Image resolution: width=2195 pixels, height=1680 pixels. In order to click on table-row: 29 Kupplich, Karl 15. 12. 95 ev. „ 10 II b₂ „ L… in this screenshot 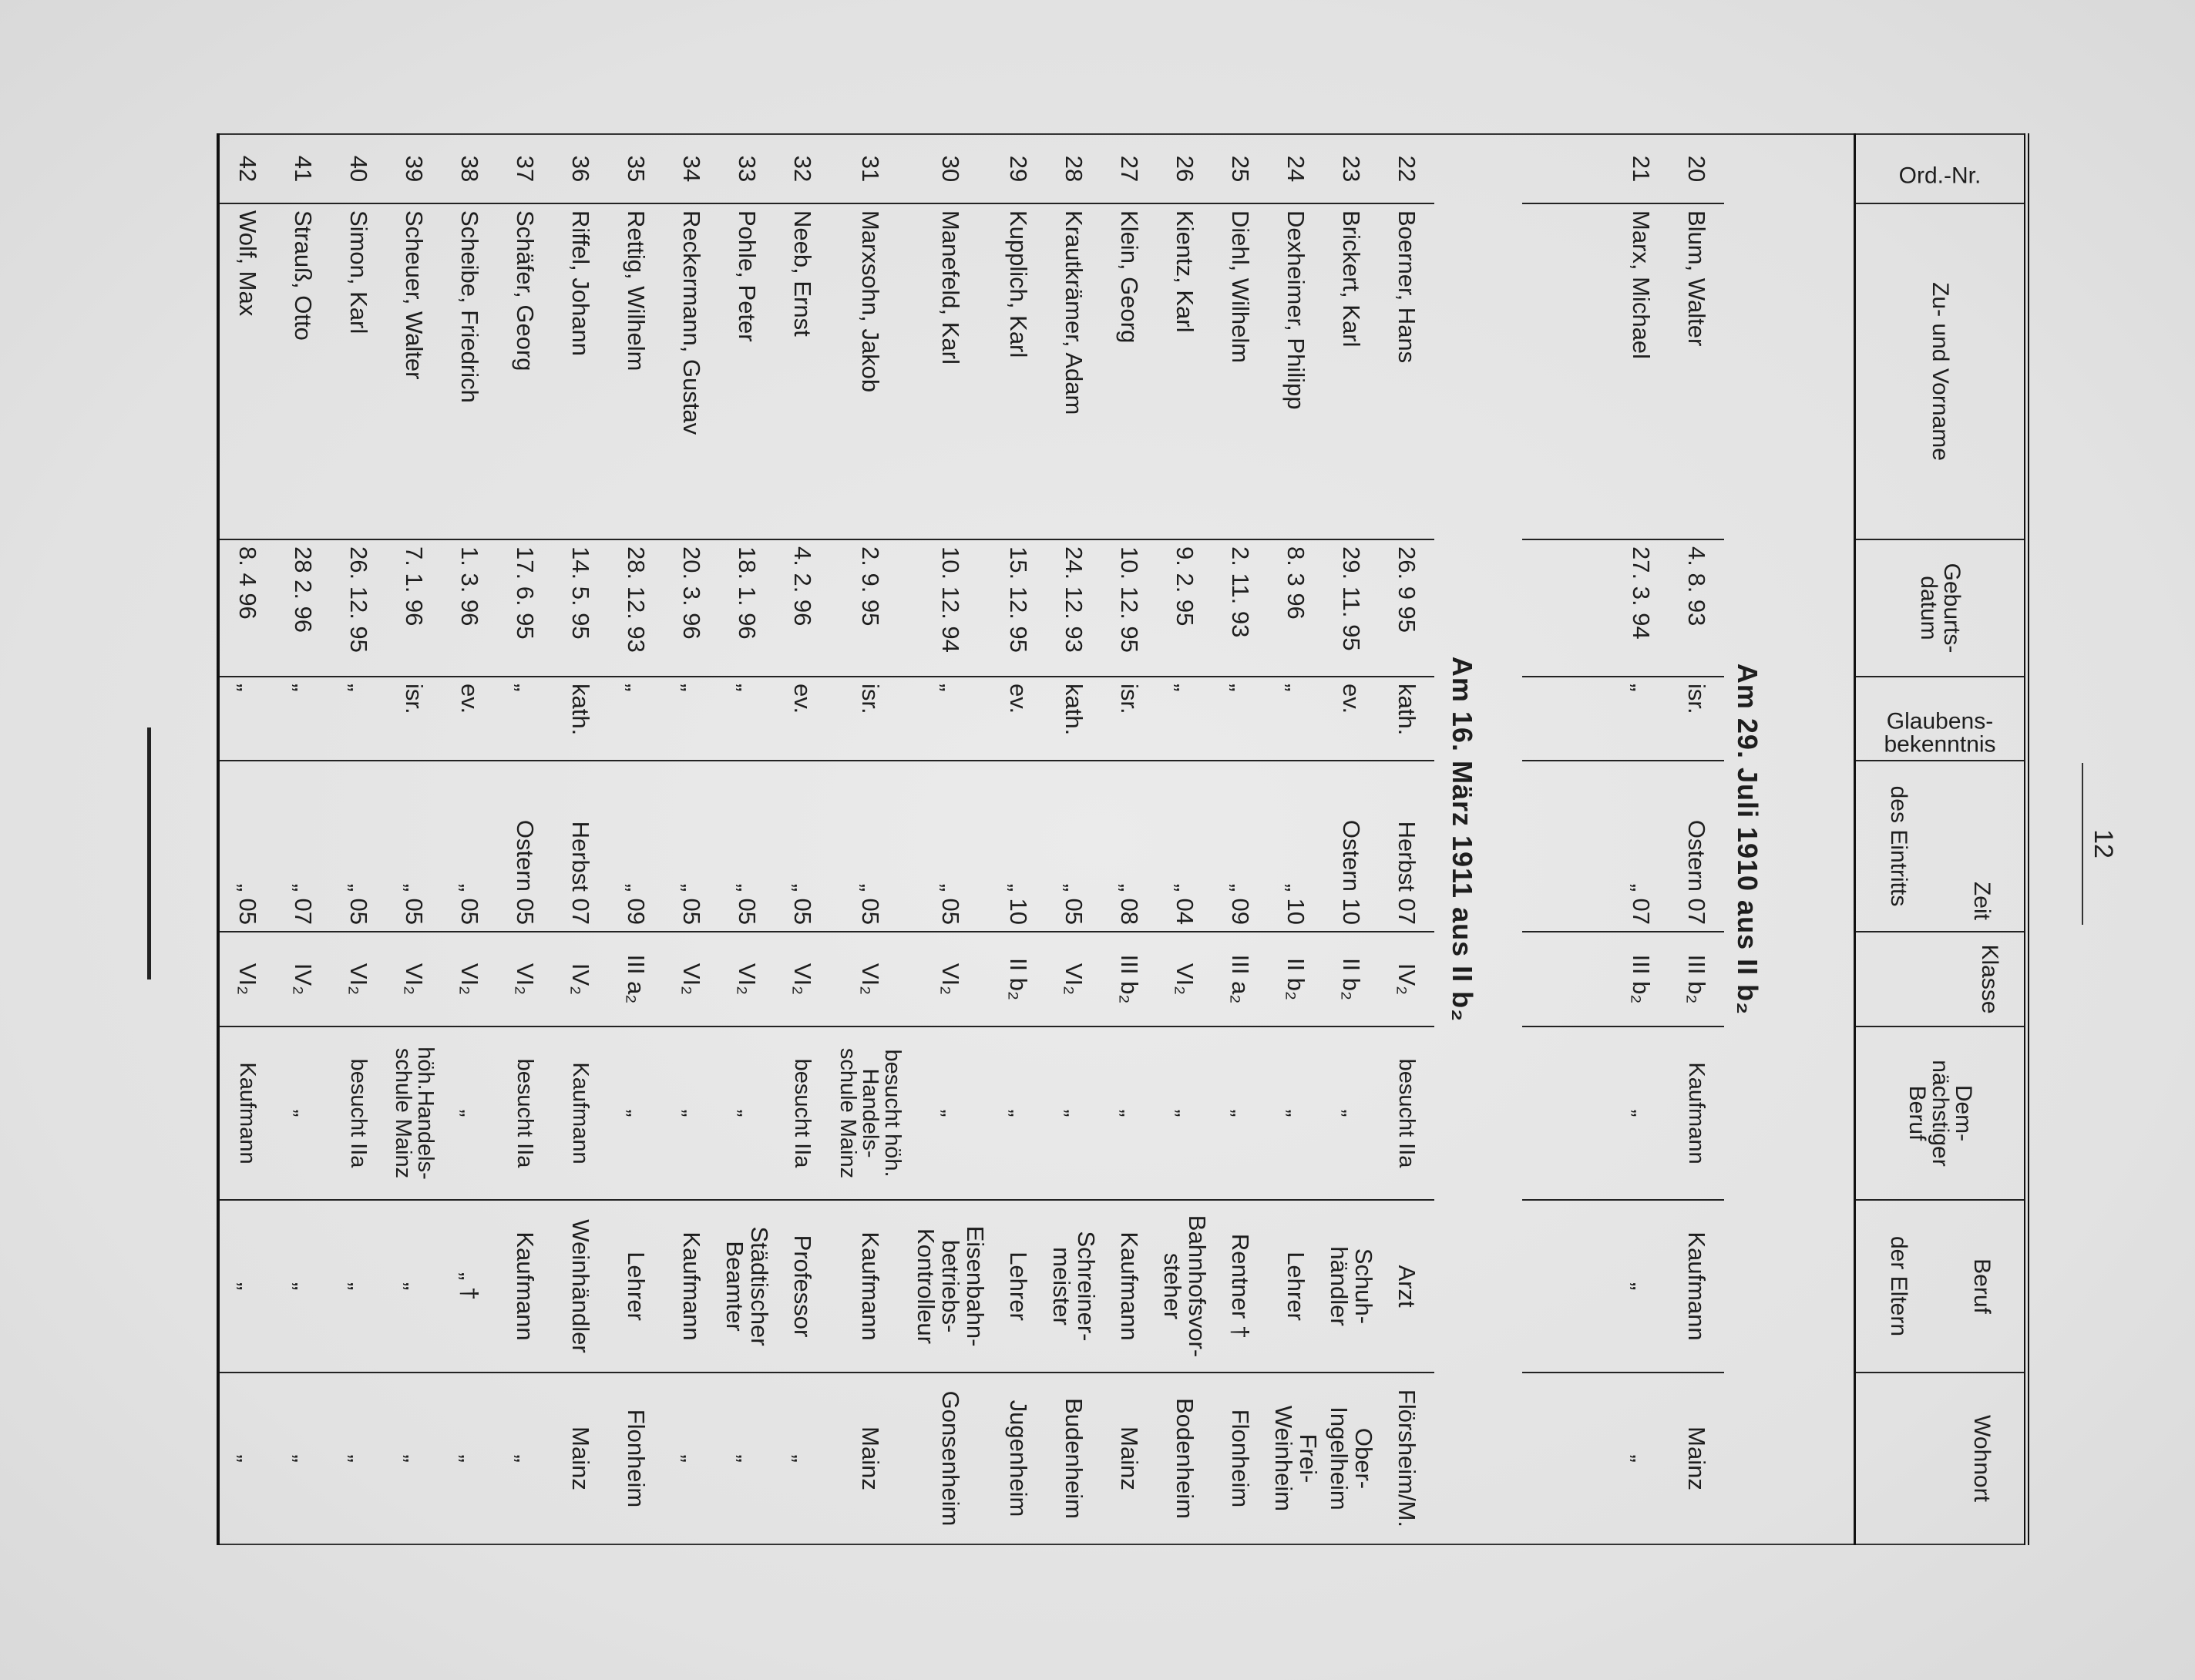, I will do `click(1018, 839)`.